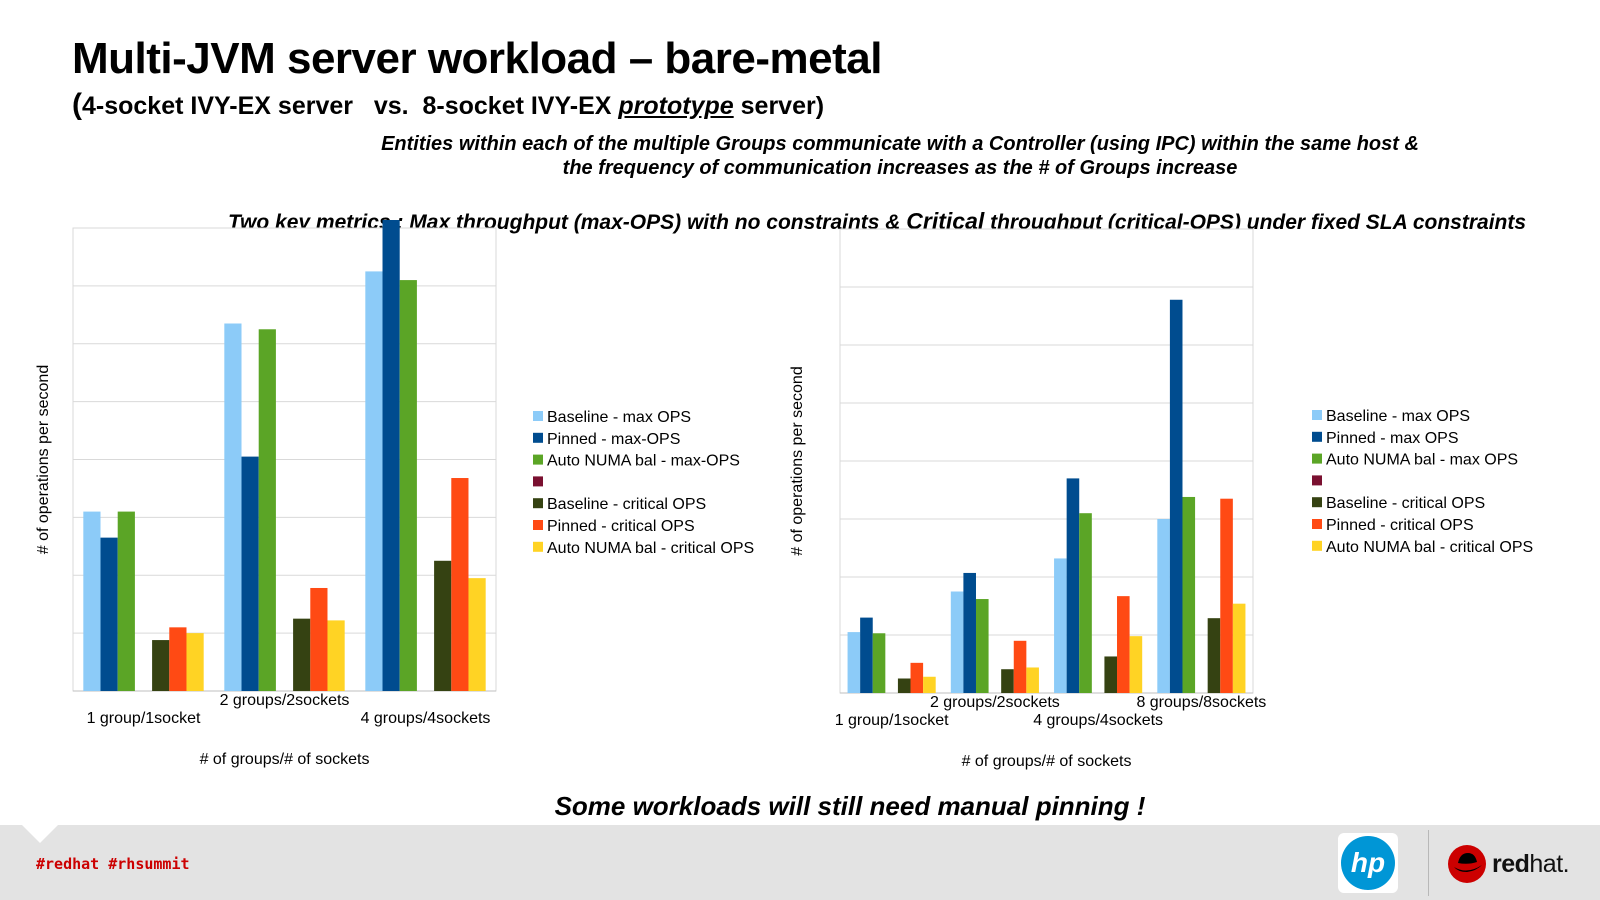  What do you see at coordinates (1422, 460) in the screenshot?
I see `legend-label: Auto NUMA bal - max OPS` at bounding box center [1422, 460].